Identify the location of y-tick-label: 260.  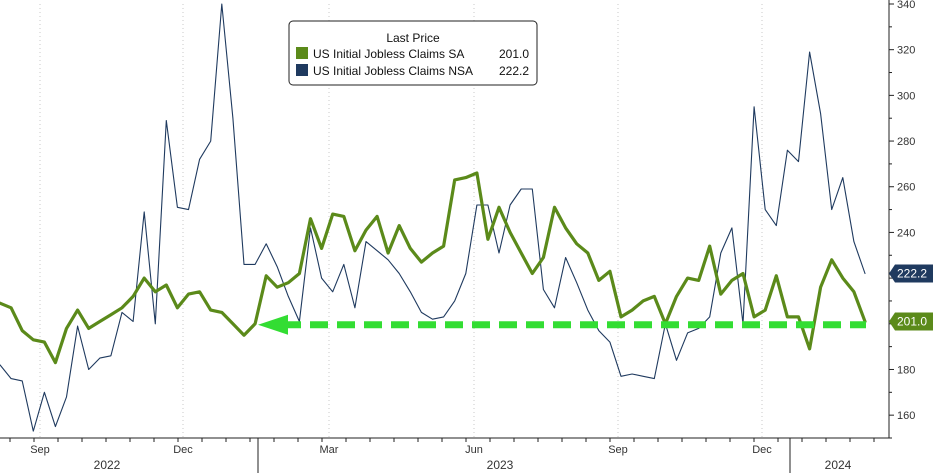
(906, 188).